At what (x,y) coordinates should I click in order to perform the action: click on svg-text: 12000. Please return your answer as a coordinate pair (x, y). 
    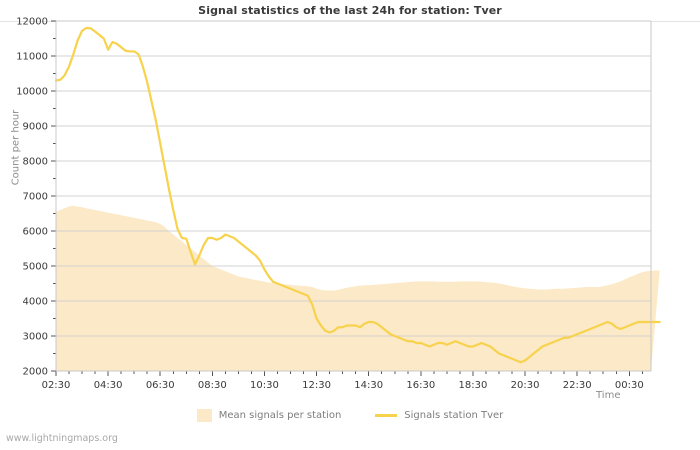
    Looking at the image, I should click on (32, 22).